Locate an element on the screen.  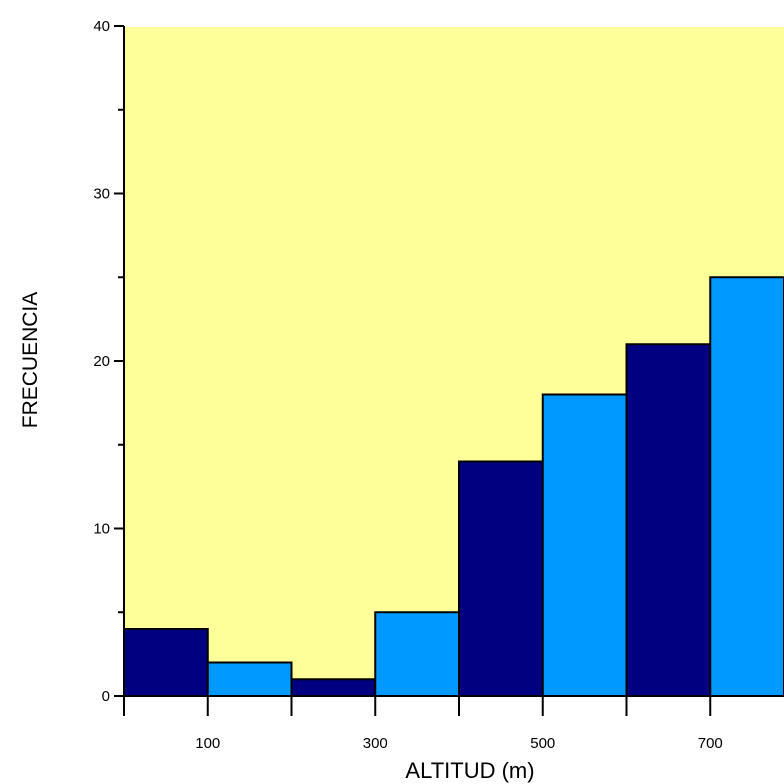
x-tick-label-500: 500 is located at coordinates (542, 743).